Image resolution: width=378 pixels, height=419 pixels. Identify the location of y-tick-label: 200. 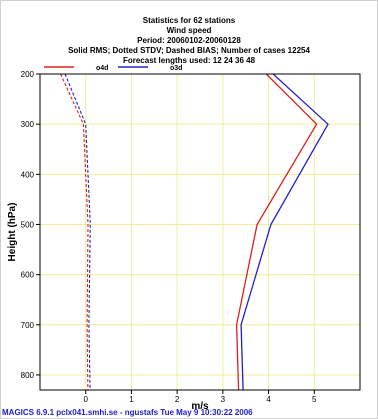
(28, 74).